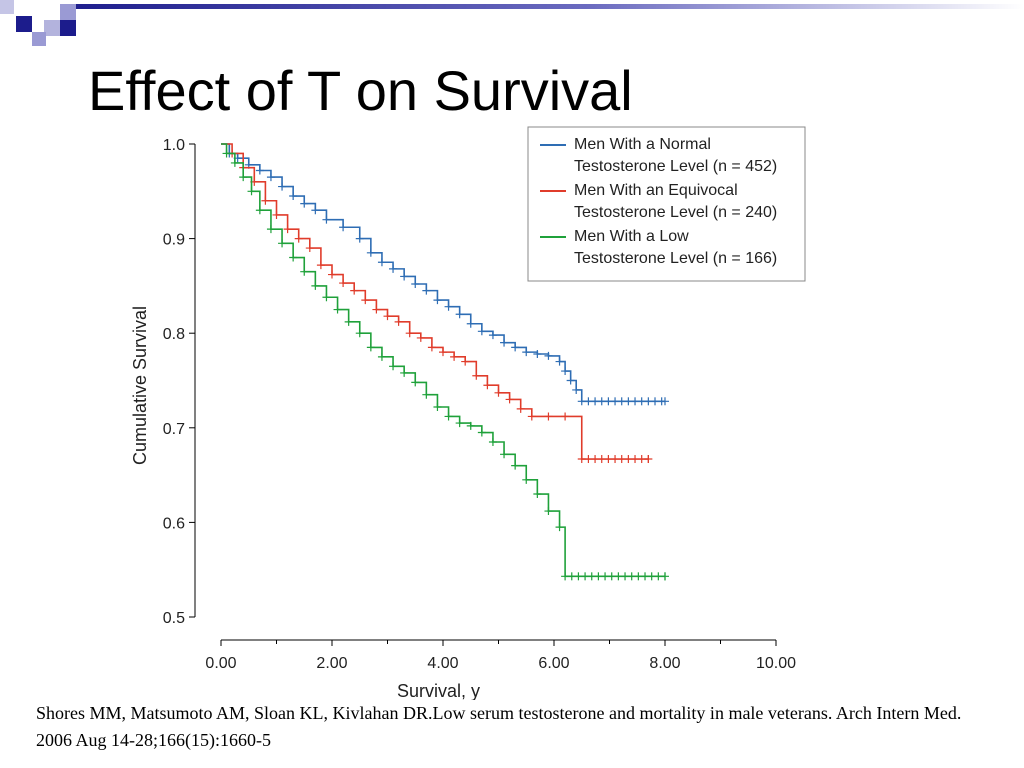 The image size is (1024, 768). I want to click on y-tick-label: 0.8, so click(174, 334).